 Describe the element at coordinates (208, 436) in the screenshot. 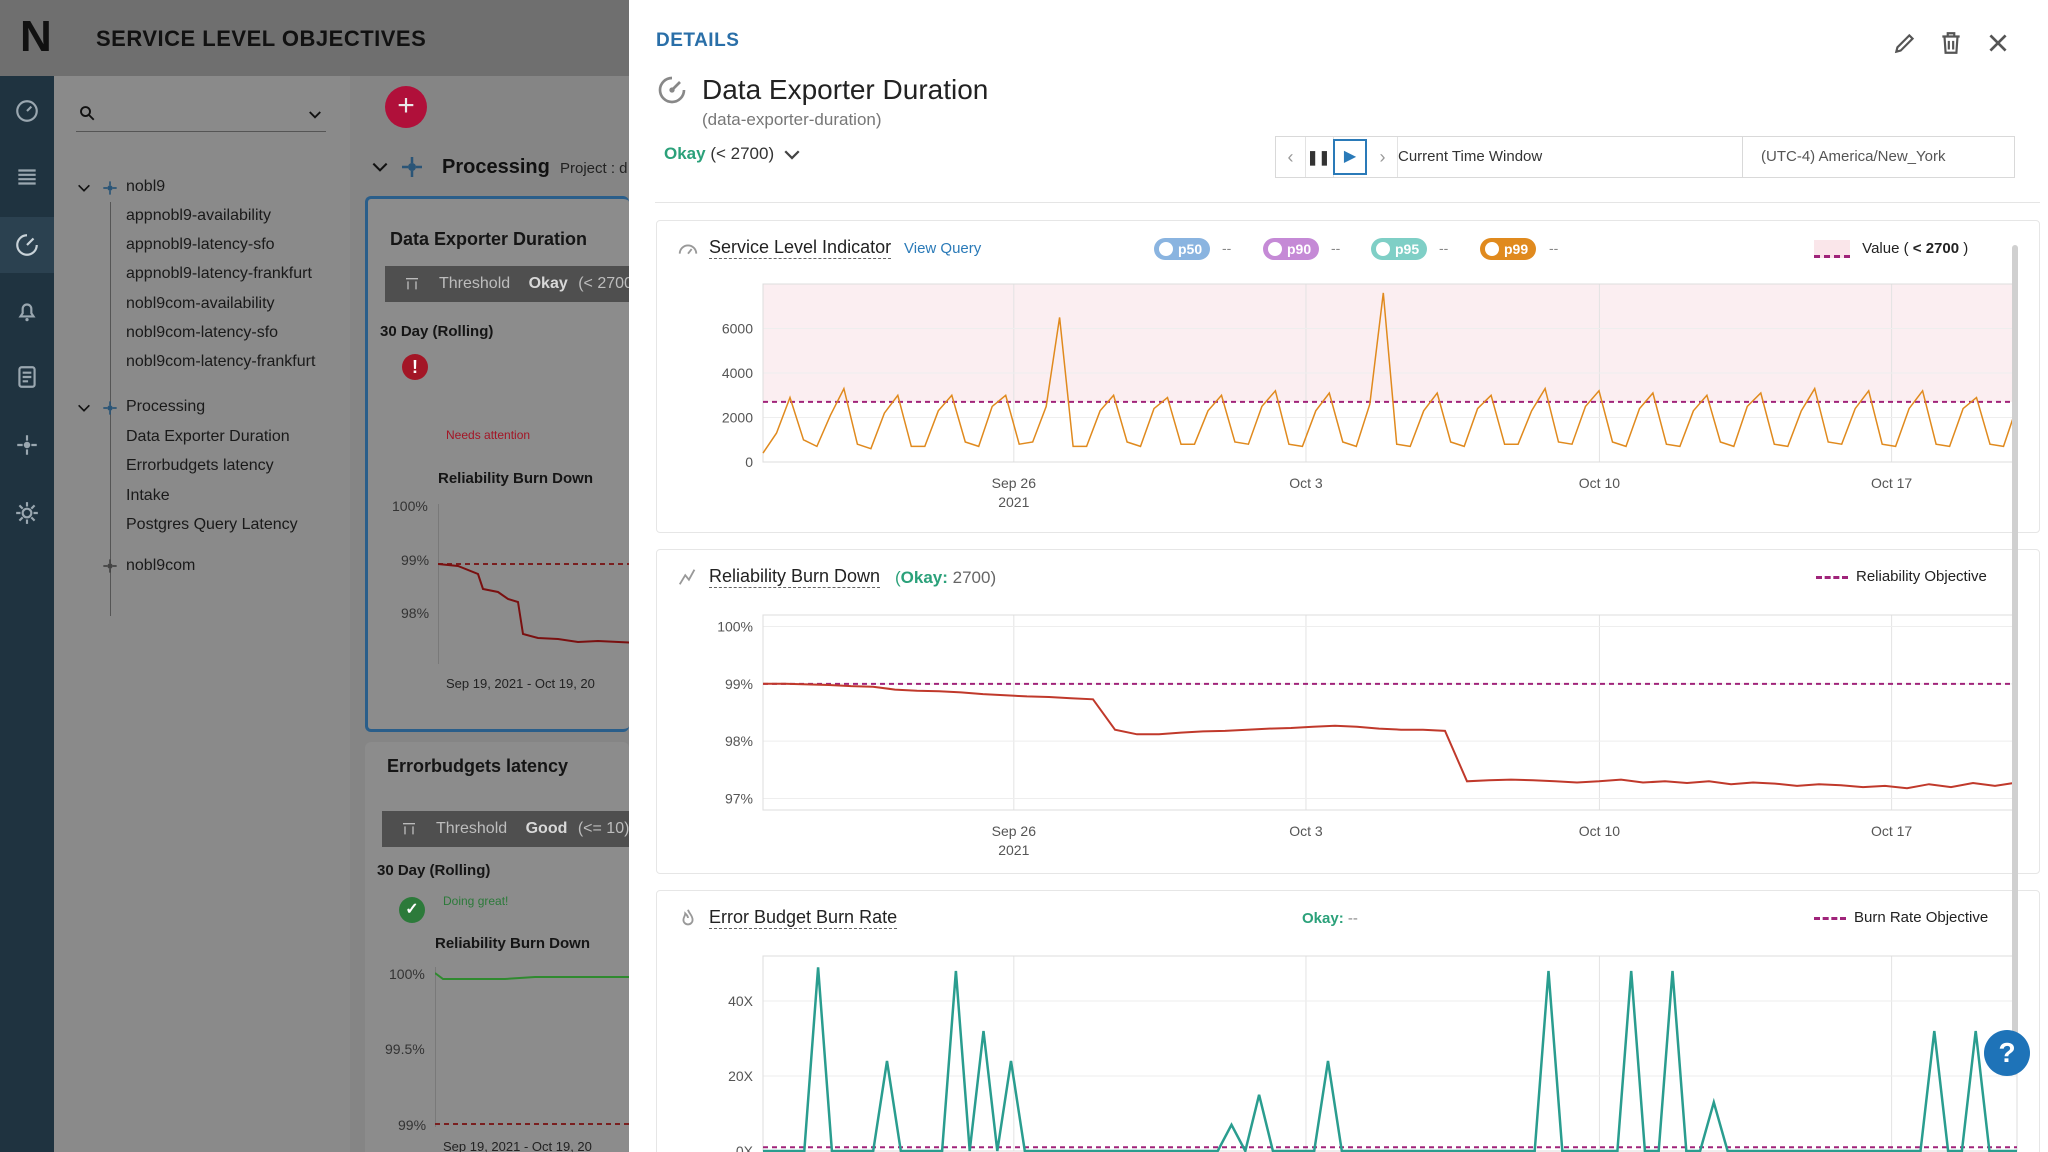

I see `tree-item: Data Exporter Duration` at that location.